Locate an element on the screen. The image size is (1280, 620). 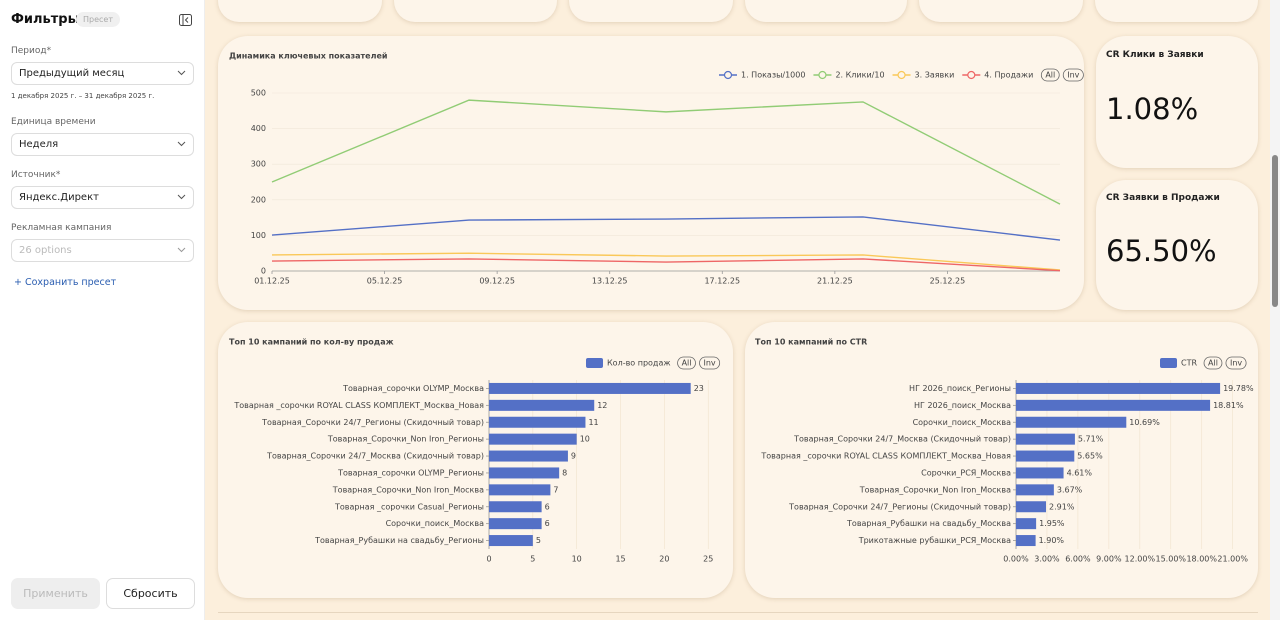
kpi-title: CR Клики в Заявки is located at coordinates (1155, 55).